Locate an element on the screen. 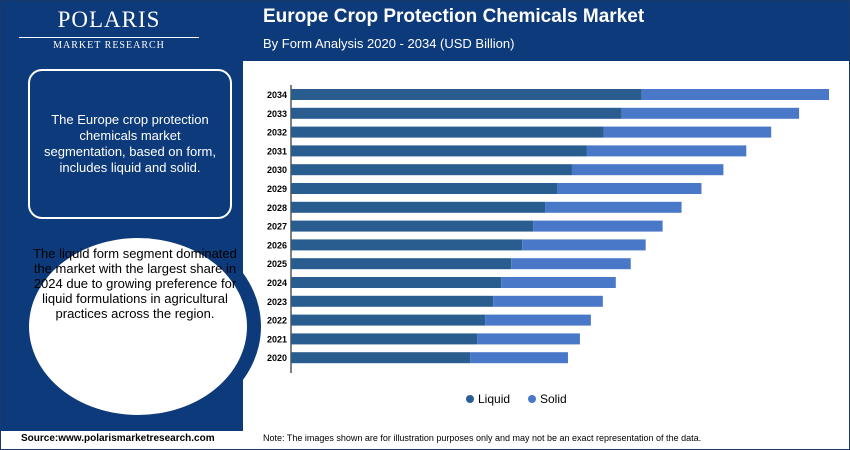  bar-liquid-2029 is located at coordinates (424, 188).